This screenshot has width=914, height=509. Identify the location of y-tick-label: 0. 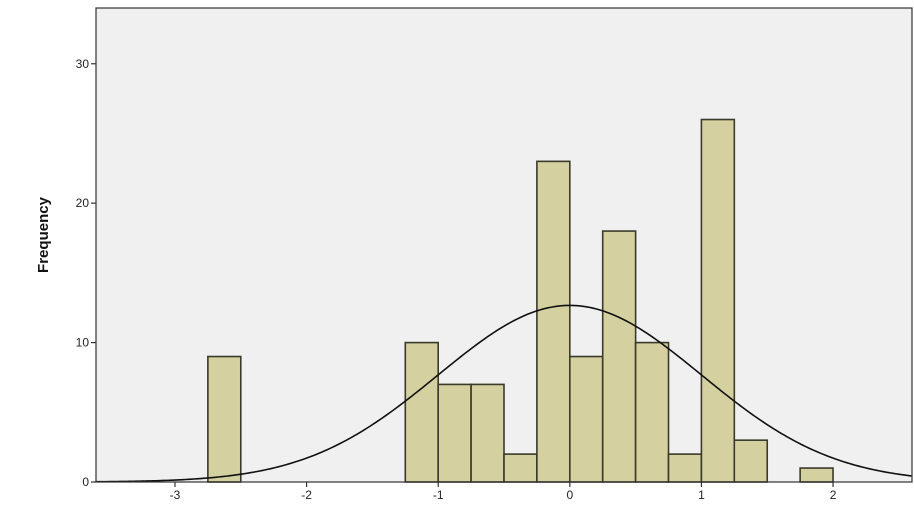
(85, 482).